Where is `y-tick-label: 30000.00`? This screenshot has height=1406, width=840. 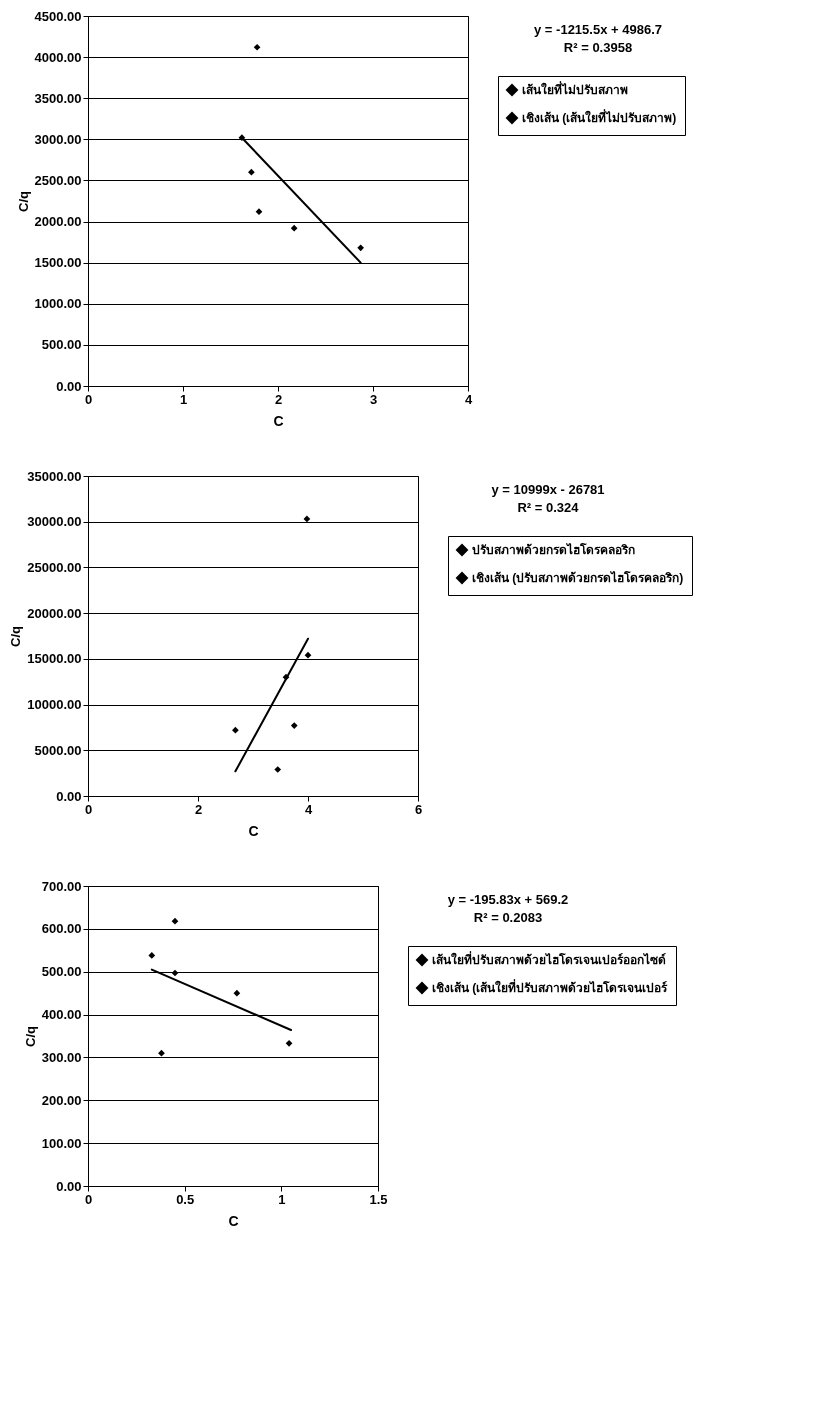
y-tick-label: 30000.00 is located at coordinates (54, 522).